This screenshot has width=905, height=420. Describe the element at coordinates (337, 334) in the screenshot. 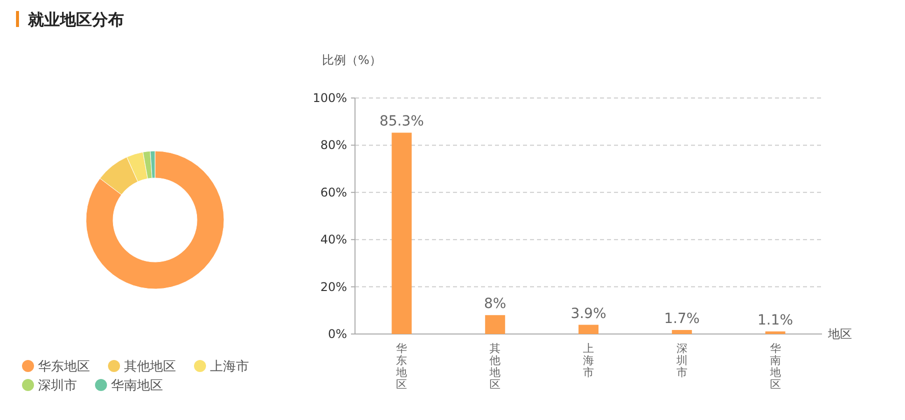

I see `y-tick-label: 0%` at that location.